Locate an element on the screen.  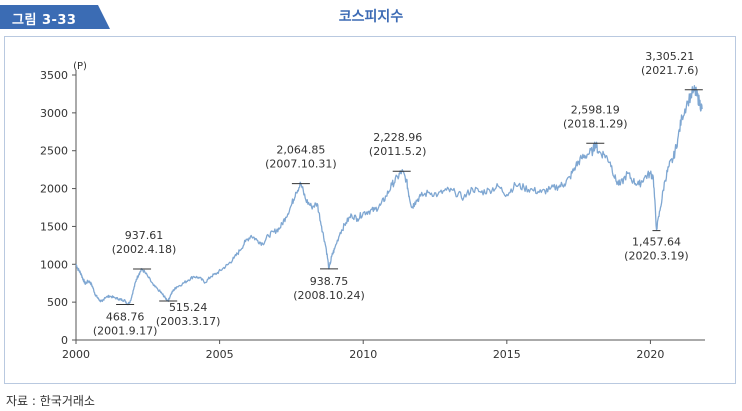
x-tick-label: 2000 is located at coordinates (76, 354).